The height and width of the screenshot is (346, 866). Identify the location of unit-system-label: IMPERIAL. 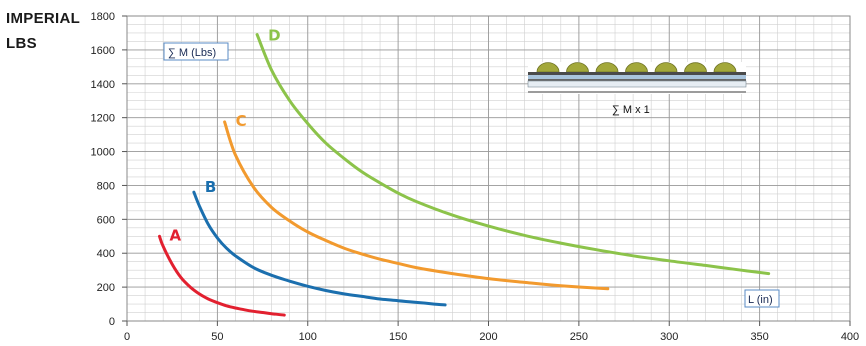
(43, 18).